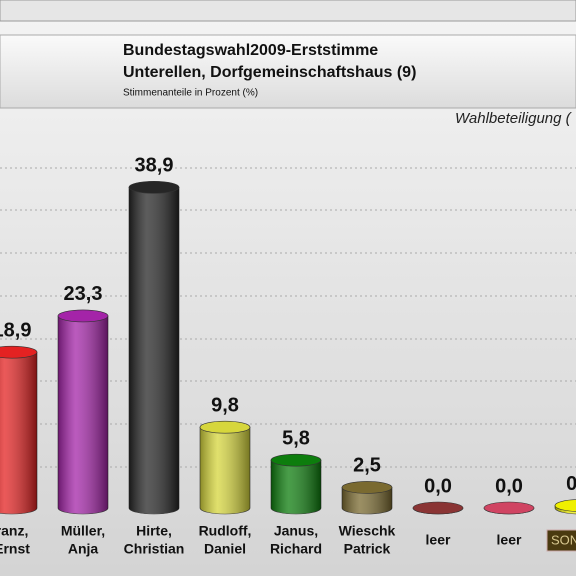 Image resolution: width=576 pixels, height=576 pixels. Describe the element at coordinates (190, 93) in the screenshot. I see `axis-note: Stimmenanteile in Prozent (%)` at that location.